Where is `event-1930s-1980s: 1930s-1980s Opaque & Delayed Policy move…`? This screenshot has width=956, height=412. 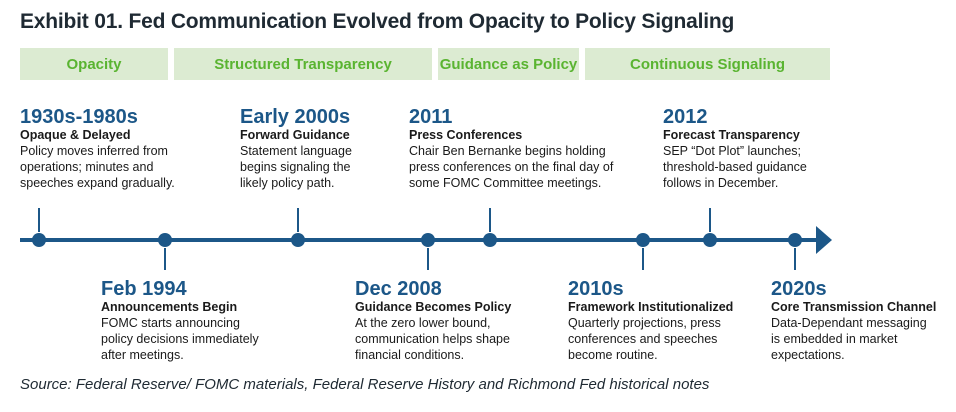
event-1930s-1980s: 1930s-1980s Opaque & Delayed Policy move… is located at coordinates (140, 148).